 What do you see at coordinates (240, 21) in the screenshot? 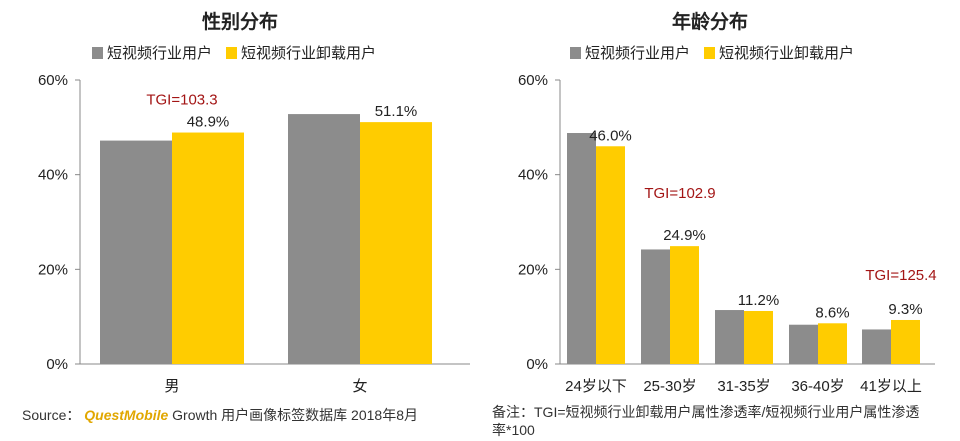
I see `chart-title: 性别分布` at bounding box center [240, 21].